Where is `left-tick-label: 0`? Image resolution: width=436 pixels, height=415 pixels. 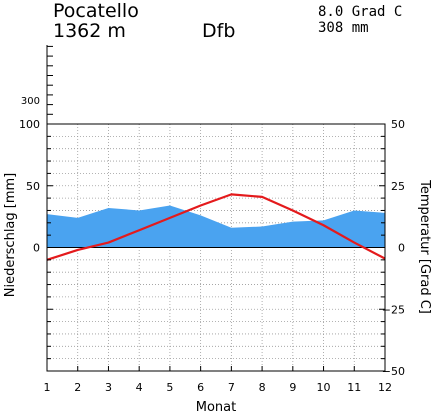 left-tick-label: 0 is located at coordinates (36, 248).